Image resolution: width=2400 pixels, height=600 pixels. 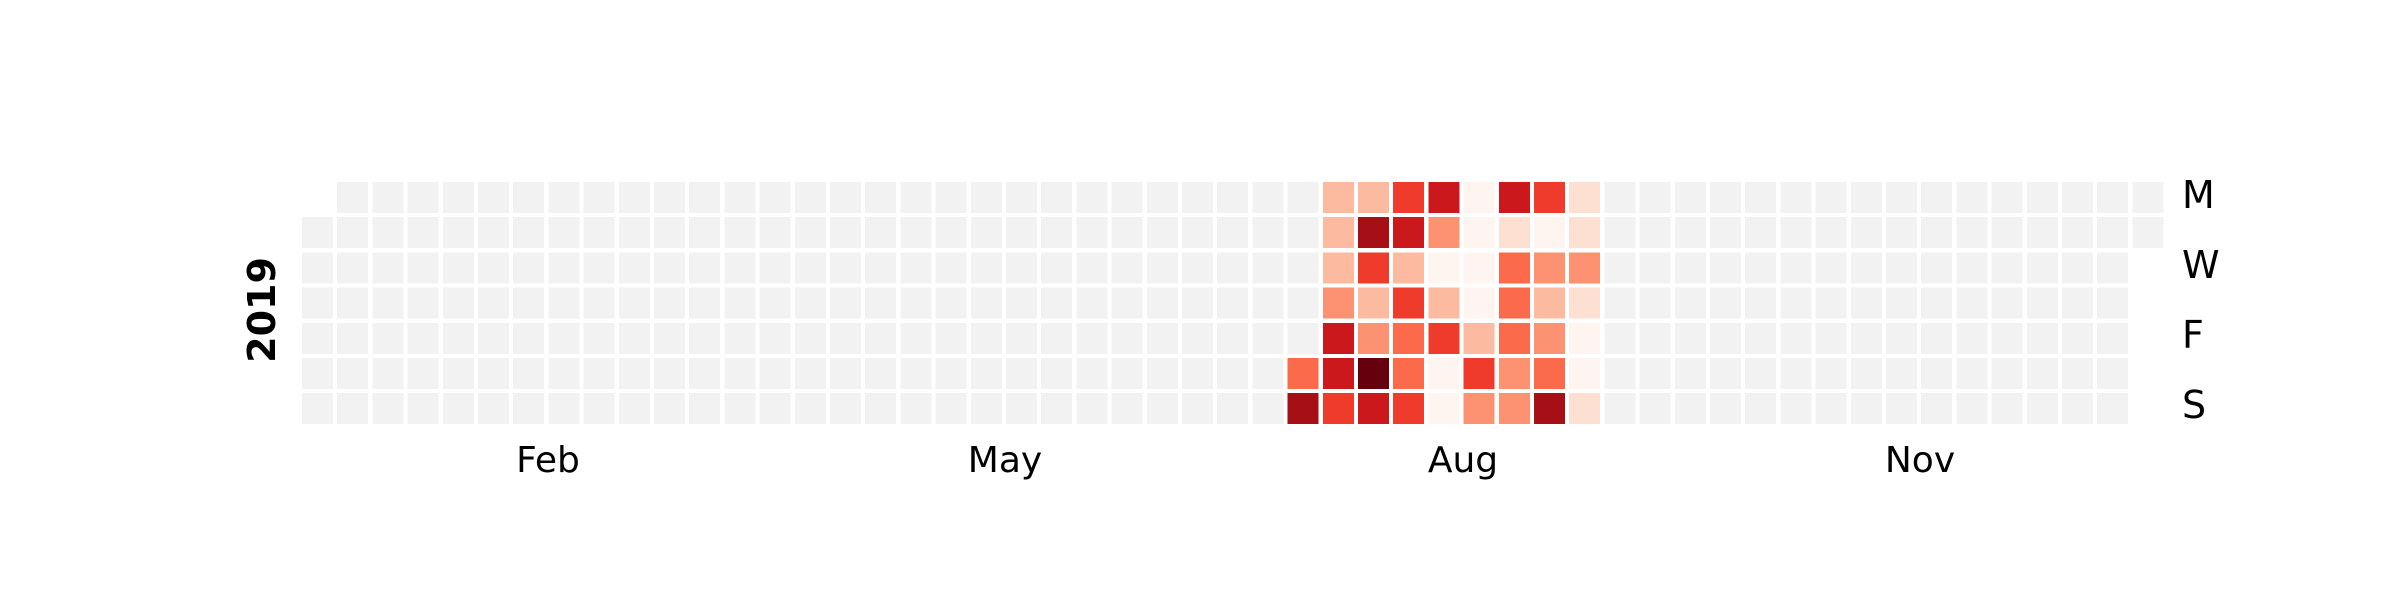 I want to click on weekday-label-f: F, so click(x=2193, y=335).